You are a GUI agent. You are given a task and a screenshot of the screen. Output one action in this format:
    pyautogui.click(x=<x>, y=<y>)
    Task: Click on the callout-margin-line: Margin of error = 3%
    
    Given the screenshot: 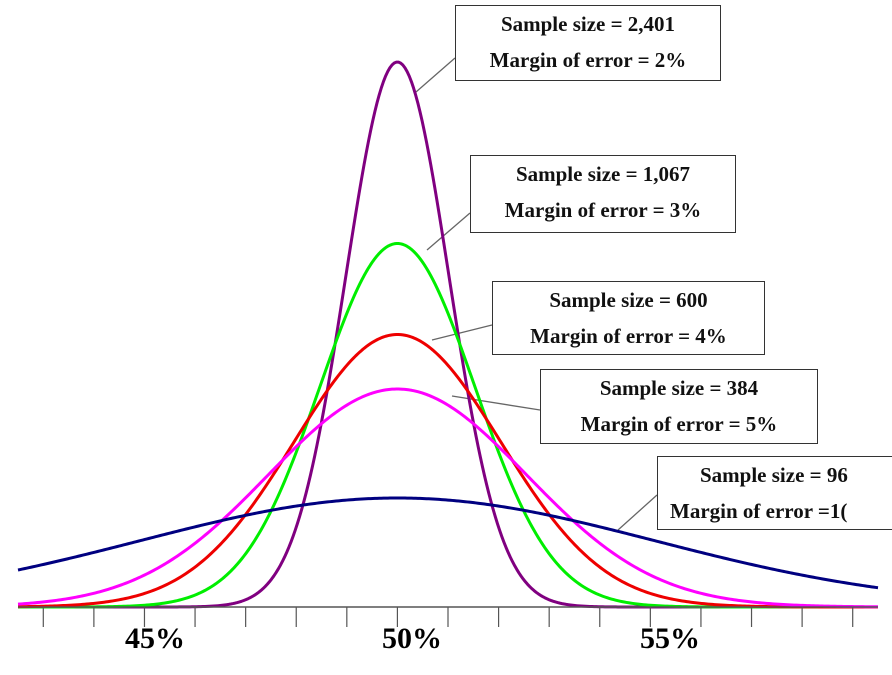 What is the action you would take?
    pyautogui.click(x=603, y=210)
    